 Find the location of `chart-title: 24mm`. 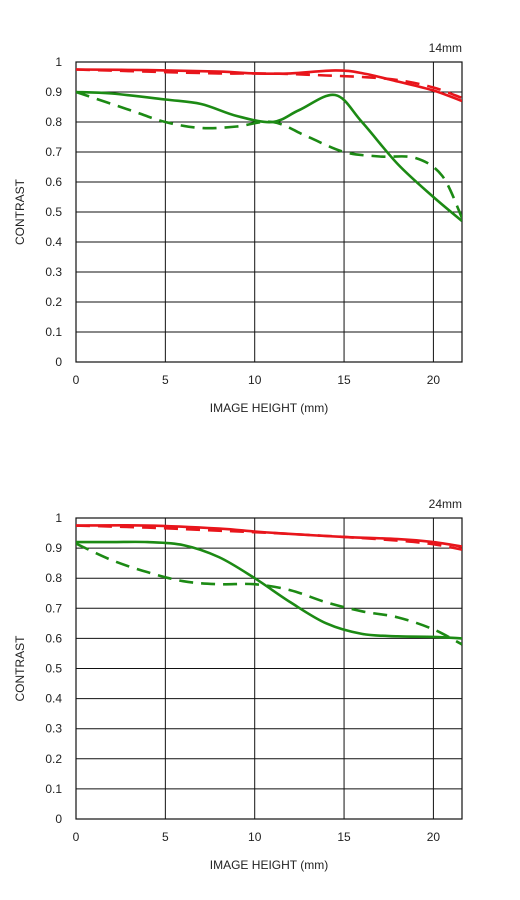

chart-title: 24mm is located at coordinates (445, 504).